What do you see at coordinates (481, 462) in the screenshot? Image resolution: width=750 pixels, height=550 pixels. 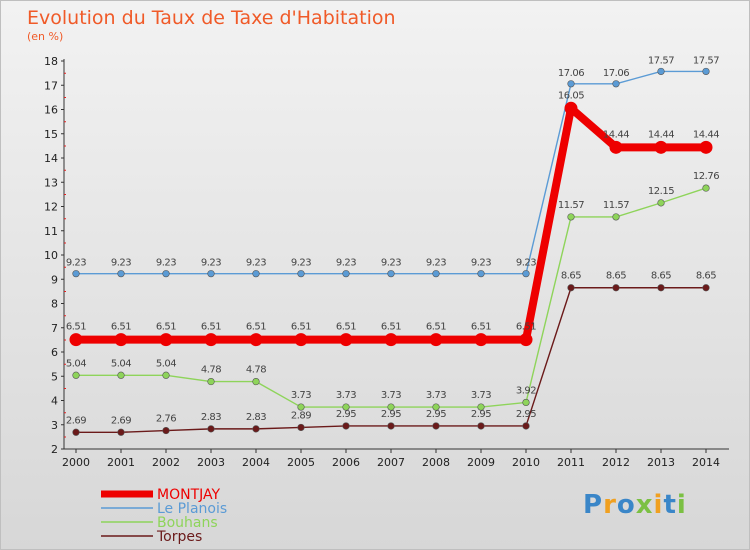 I see `x-tick-label: 2009` at bounding box center [481, 462].